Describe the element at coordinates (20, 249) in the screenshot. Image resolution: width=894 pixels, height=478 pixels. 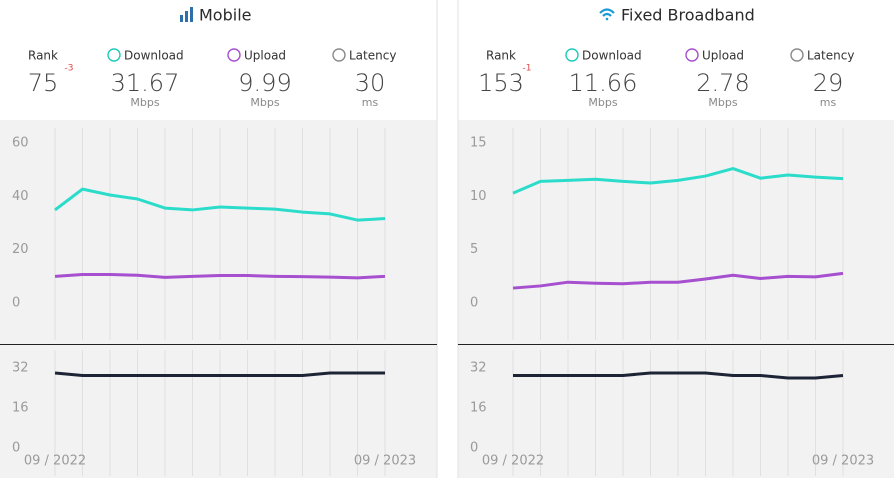
I see `y-tick-label: 20` at that location.